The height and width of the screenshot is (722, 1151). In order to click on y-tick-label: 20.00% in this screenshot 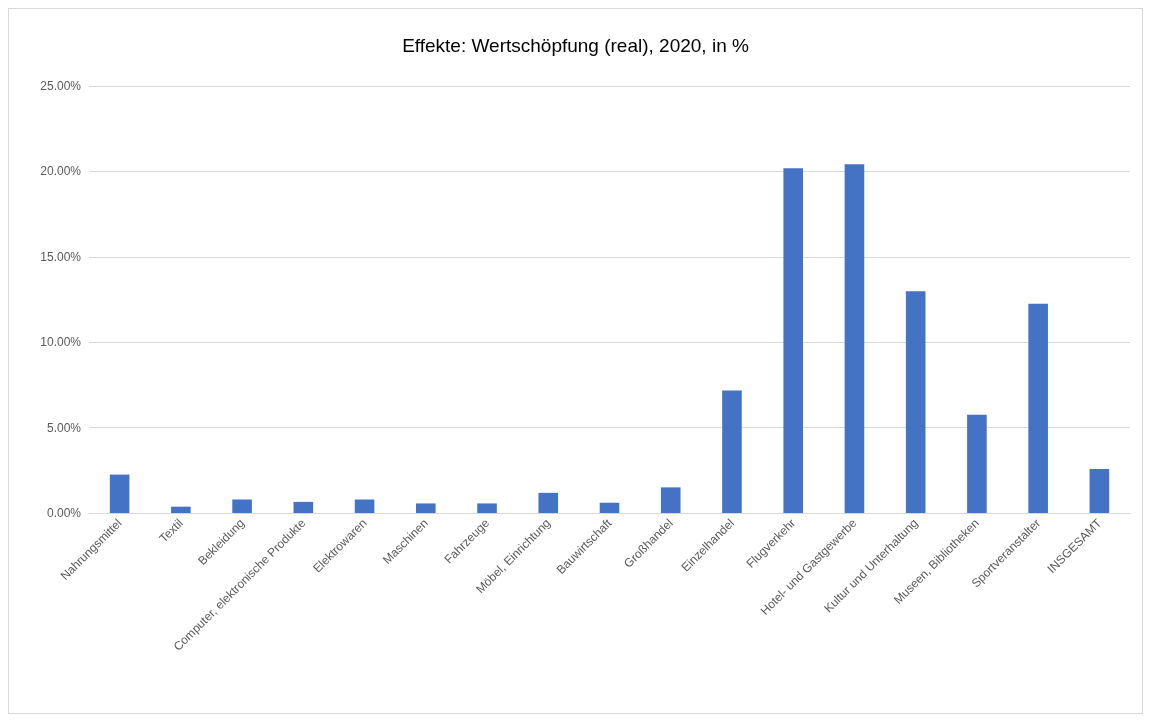, I will do `click(61, 171)`.